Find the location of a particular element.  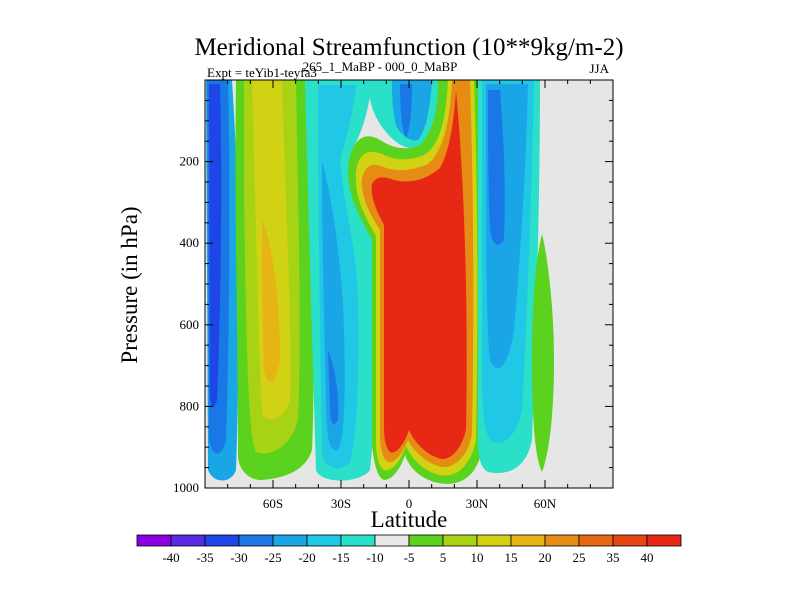

field-sh-polar-core is located at coordinates (215, 245).